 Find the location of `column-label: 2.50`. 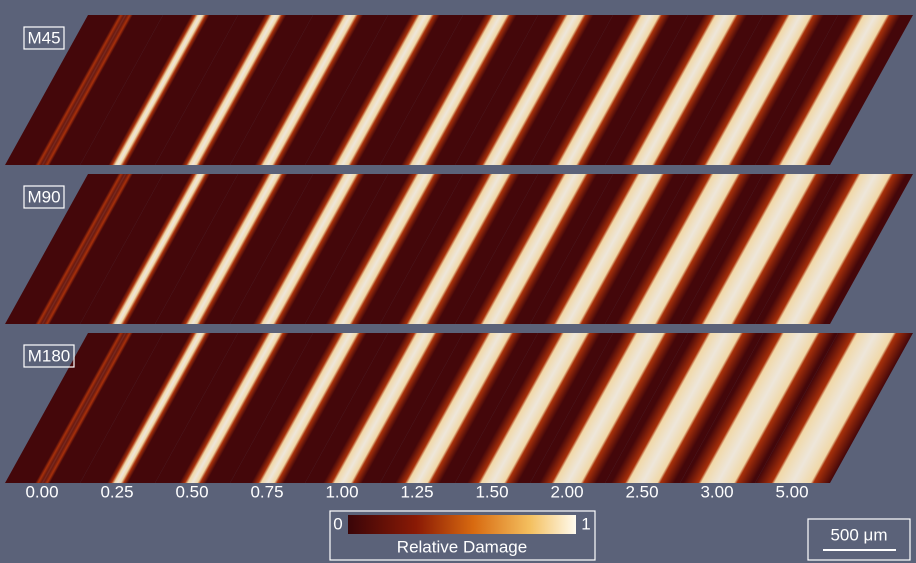

column-label: 2.50 is located at coordinates (641, 491).